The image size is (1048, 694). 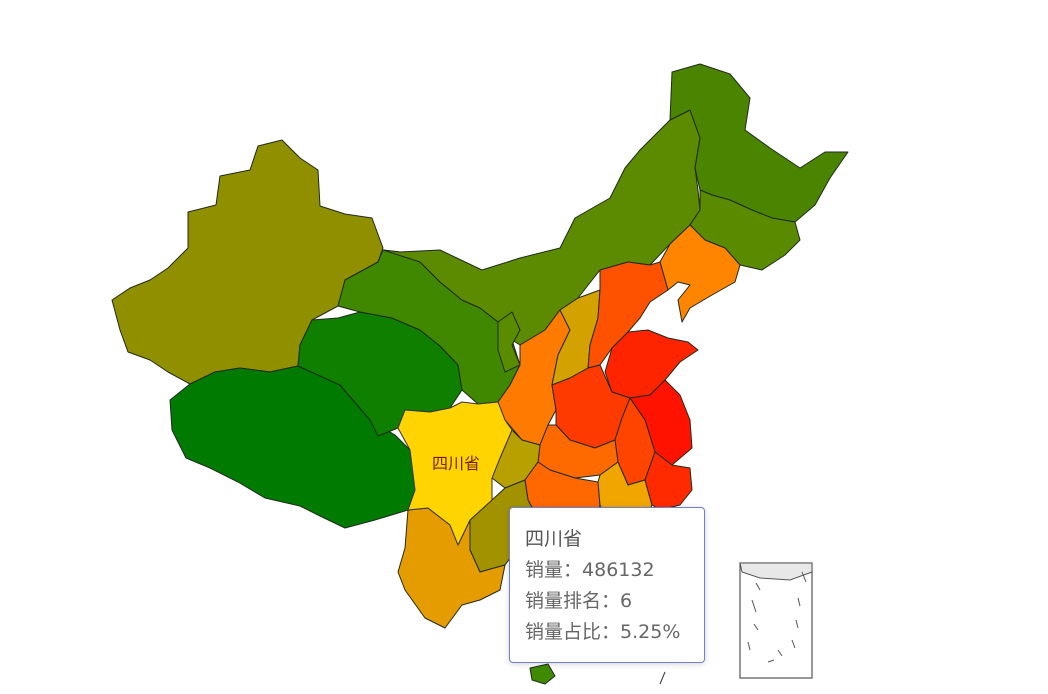 What do you see at coordinates (776, 620) in the screenshot?
I see `south-china-sea-inset` at bounding box center [776, 620].